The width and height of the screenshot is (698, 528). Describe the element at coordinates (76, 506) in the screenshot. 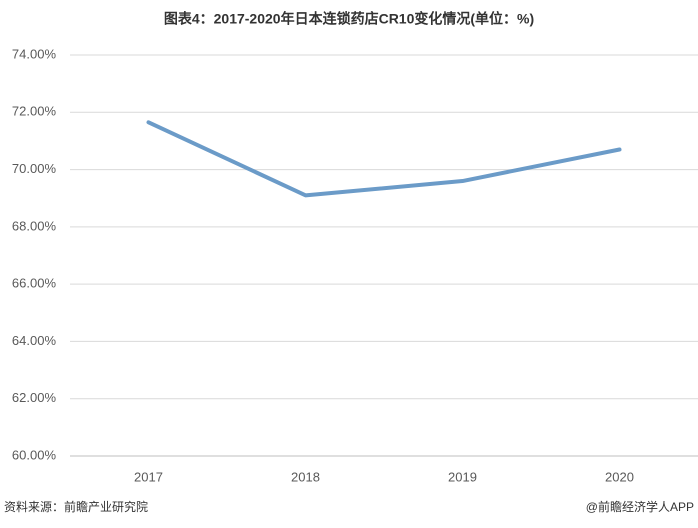

I see `source: 资料来源：前瞻产业研究院` at that location.